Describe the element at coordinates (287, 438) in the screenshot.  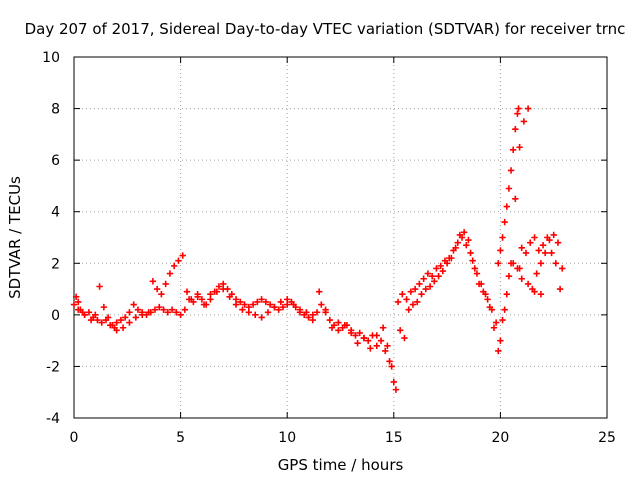
I see `x-tick-label: 10` at that location.